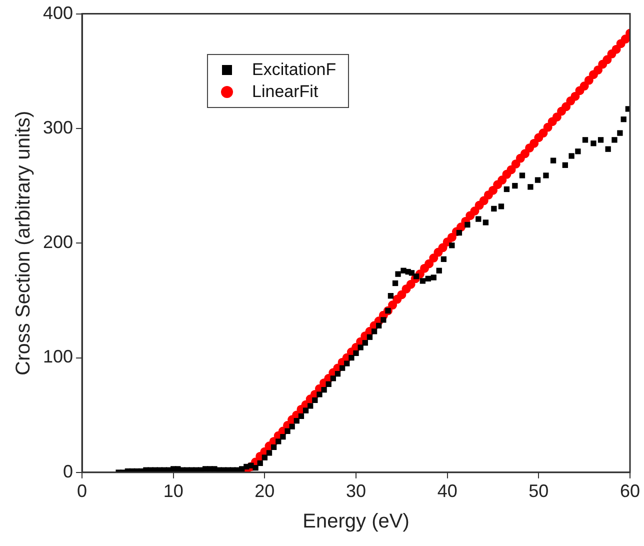  Describe the element at coordinates (285, 92) in the screenshot. I see `legend-label: LinearFit` at that location.